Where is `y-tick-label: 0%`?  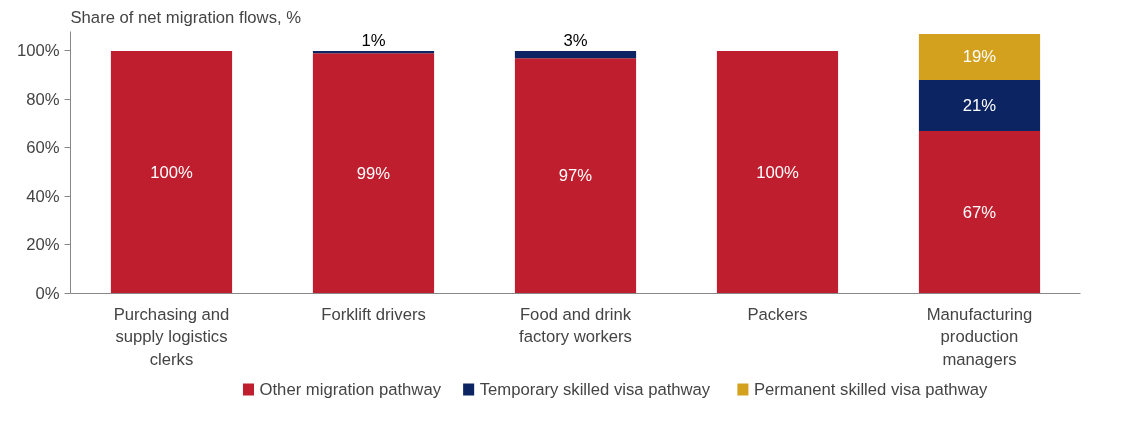
y-tick-label: 0% is located at coordinates (47, 293).